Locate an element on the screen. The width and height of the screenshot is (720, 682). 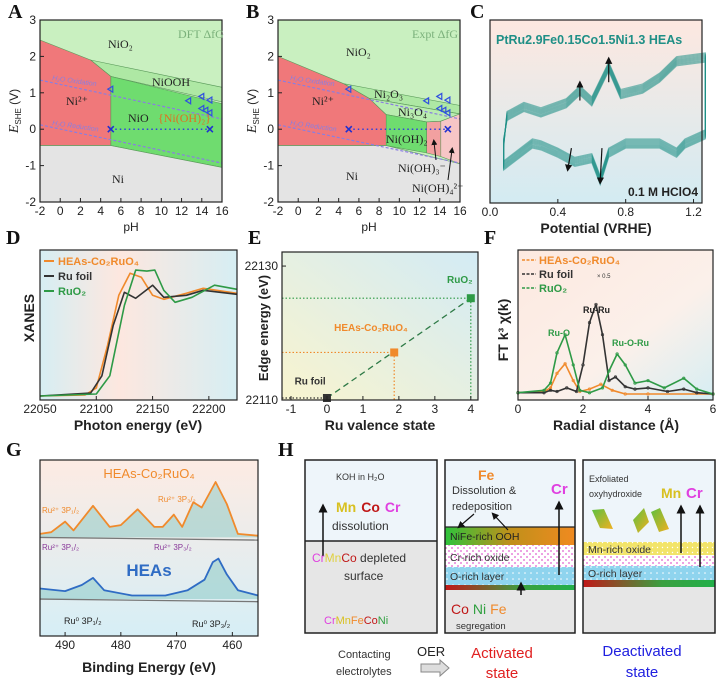
panel-c-title: PtRu2.9Fe0.15Co1.5Ni1.3 HEAs is located at coordinates (589, 40).